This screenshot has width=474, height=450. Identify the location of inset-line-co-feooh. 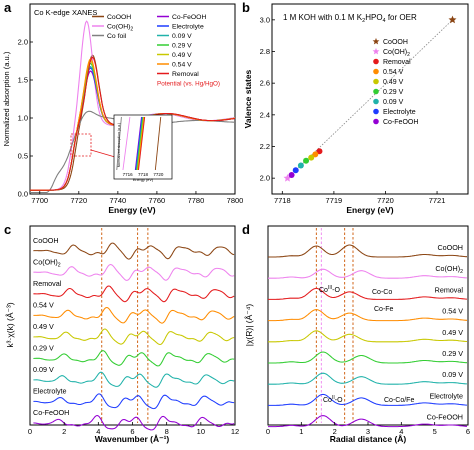
(138, 143).